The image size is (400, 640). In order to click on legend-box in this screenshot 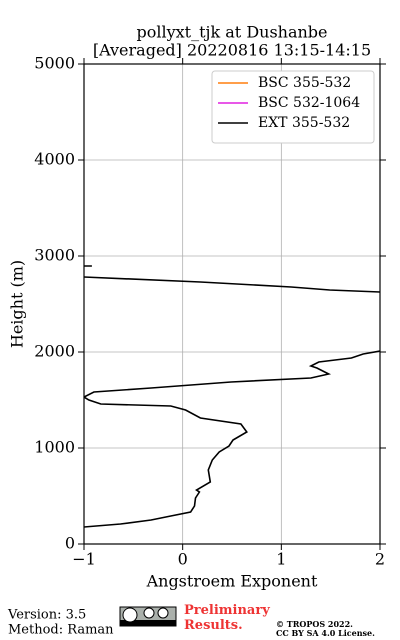, I will do `click(293, 107)`.